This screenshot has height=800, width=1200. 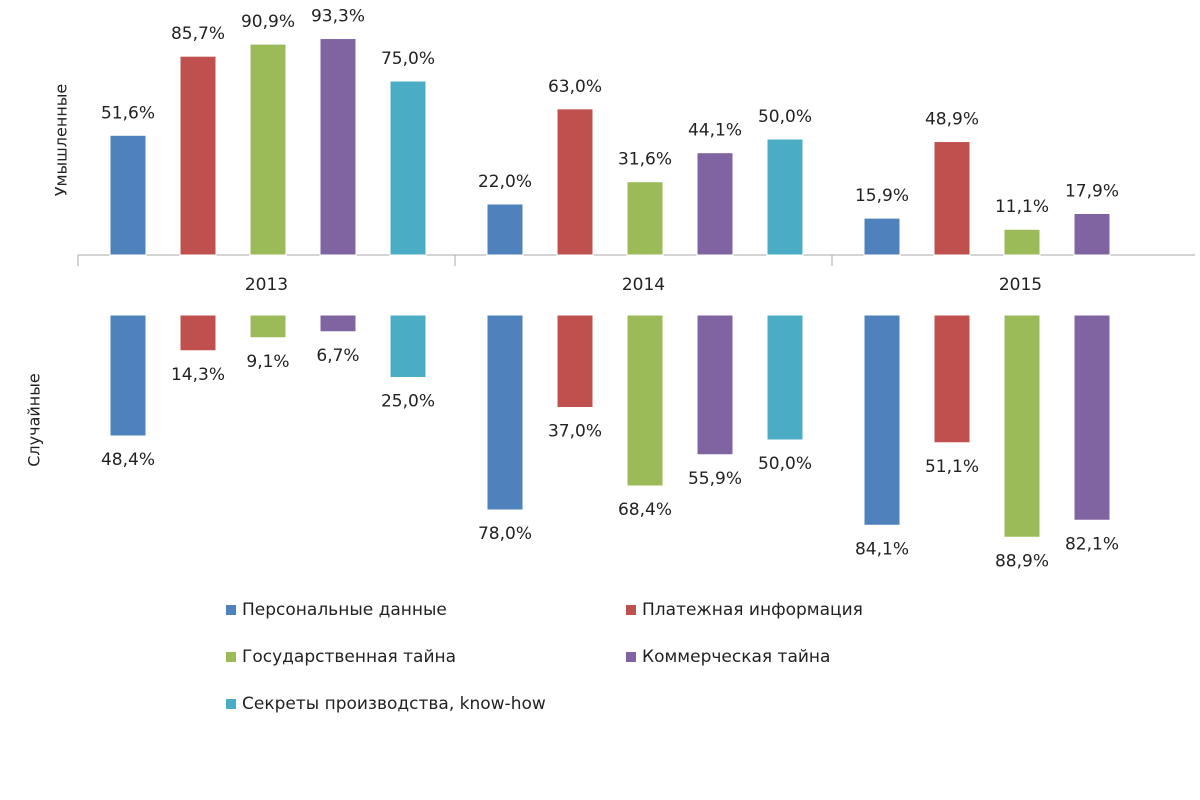 I want to click on y-axis-label: Случайные, so click(x=34, y=419).